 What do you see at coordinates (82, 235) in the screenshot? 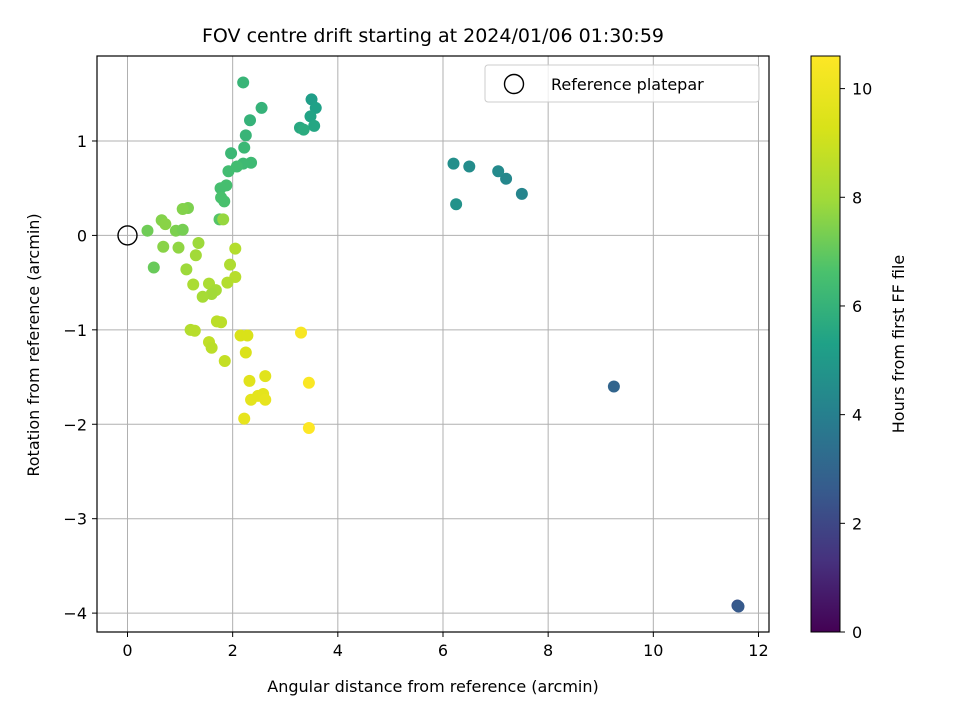
I see `y-tick-label: 0` at bounding box center [82, 235].